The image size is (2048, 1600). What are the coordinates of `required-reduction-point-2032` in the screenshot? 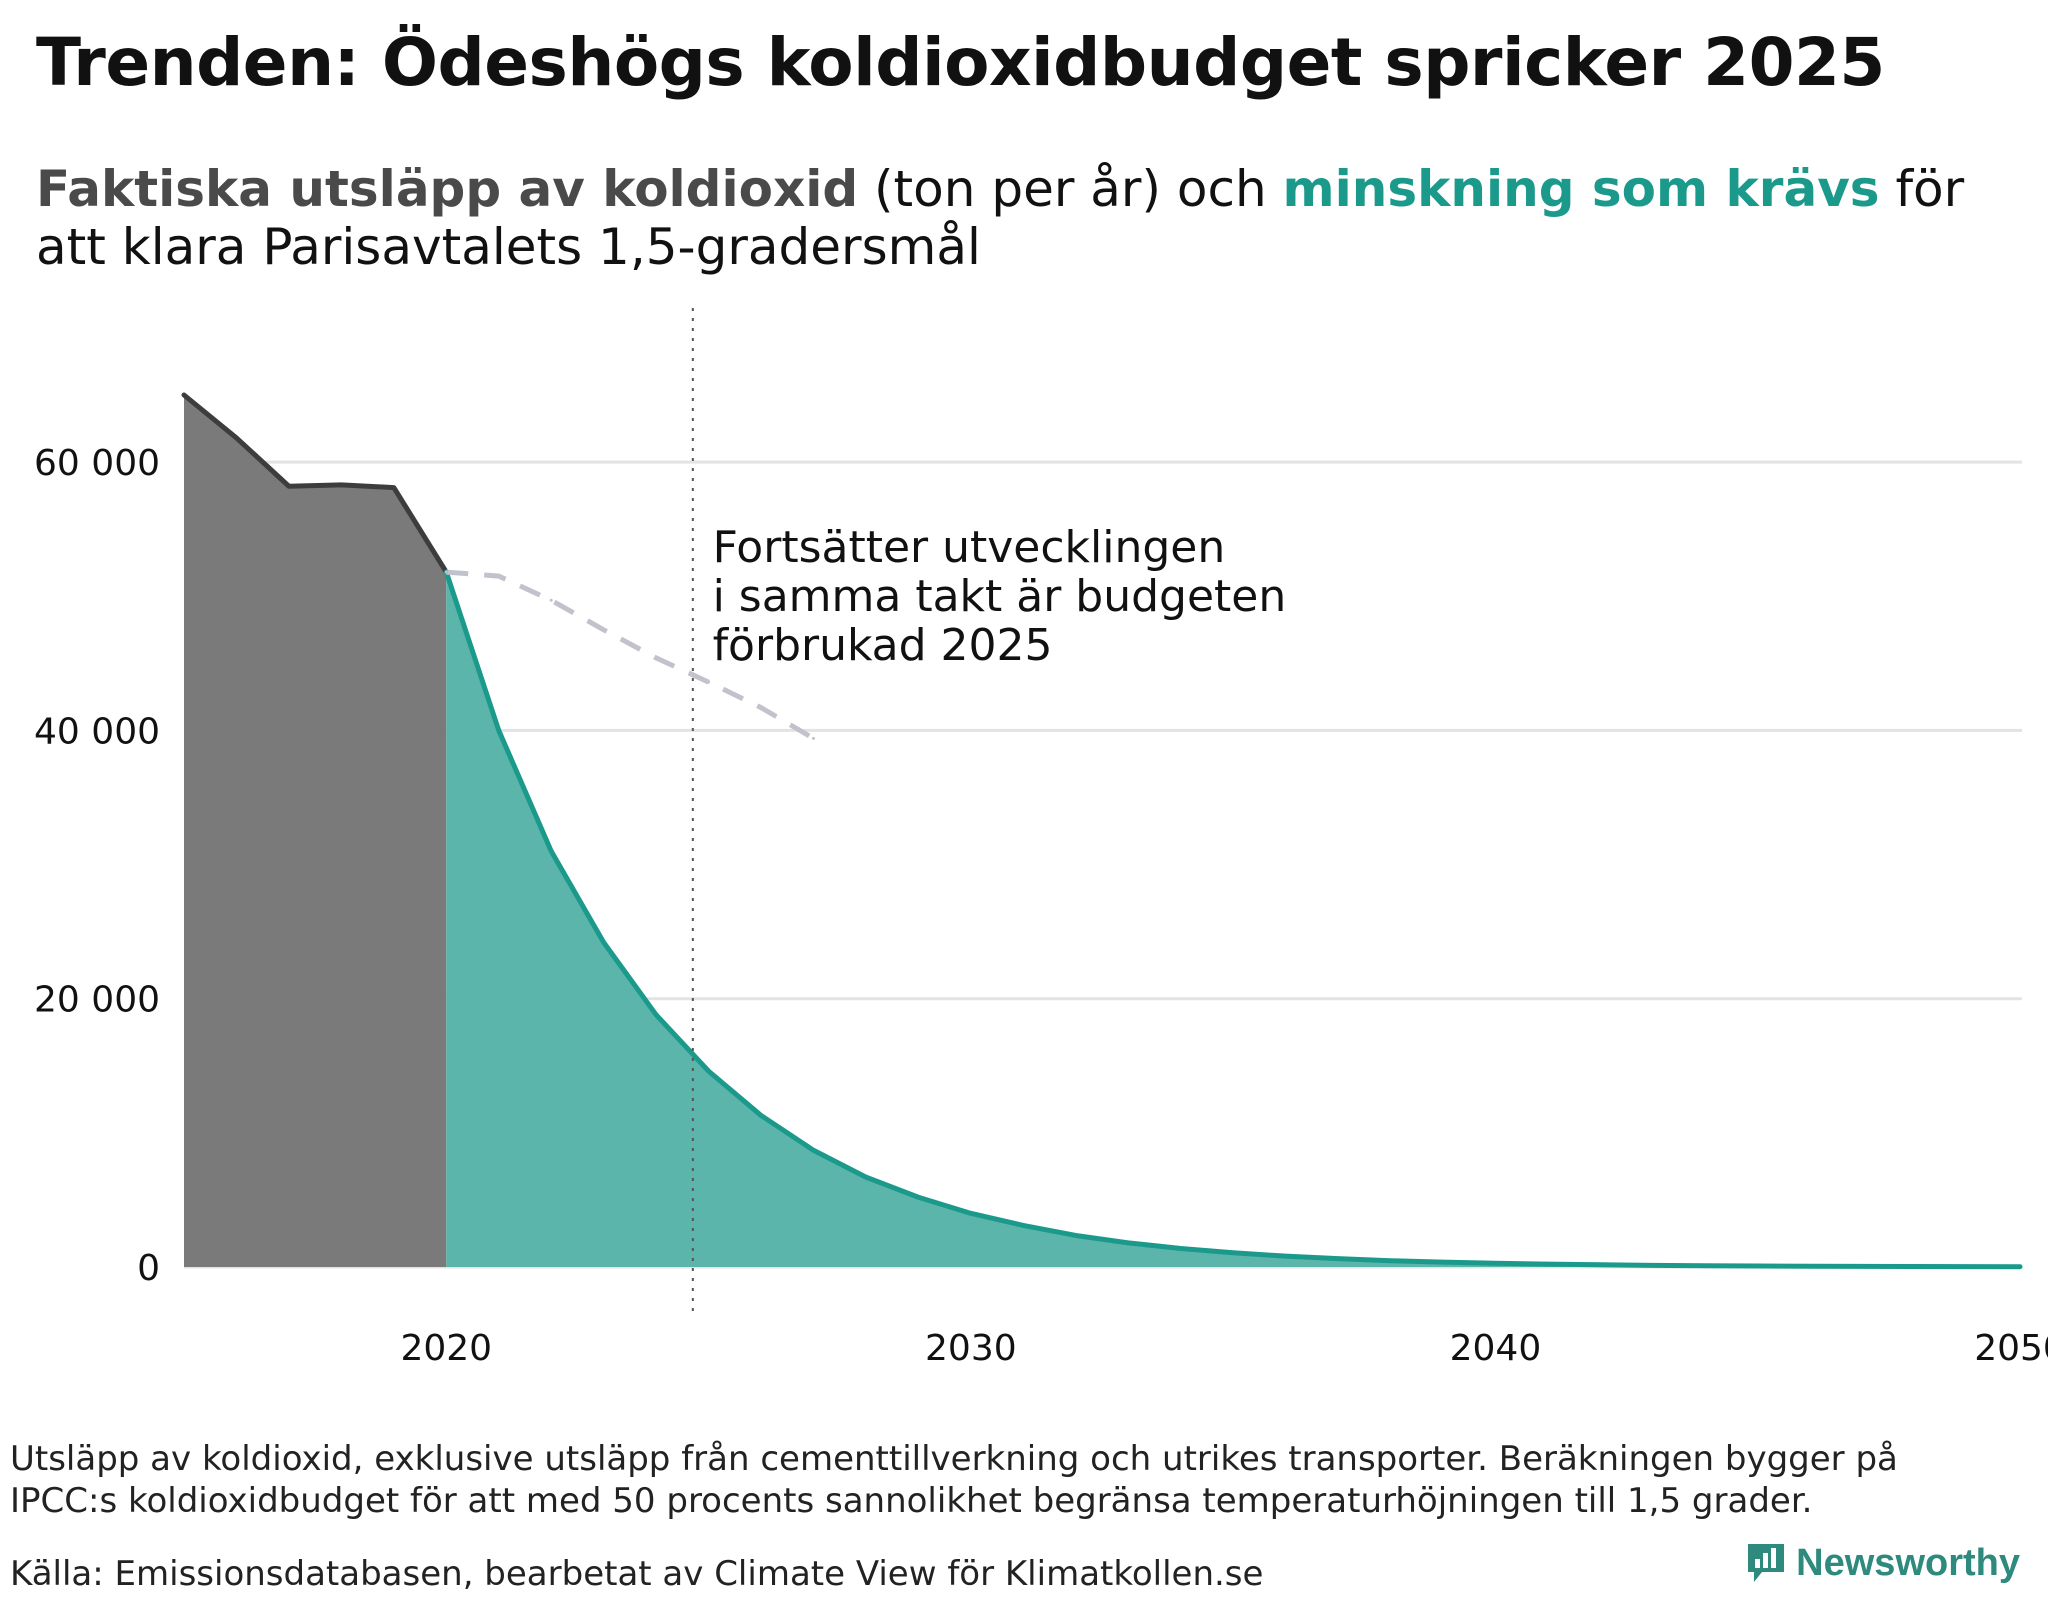 It's located at (1076, 1235).